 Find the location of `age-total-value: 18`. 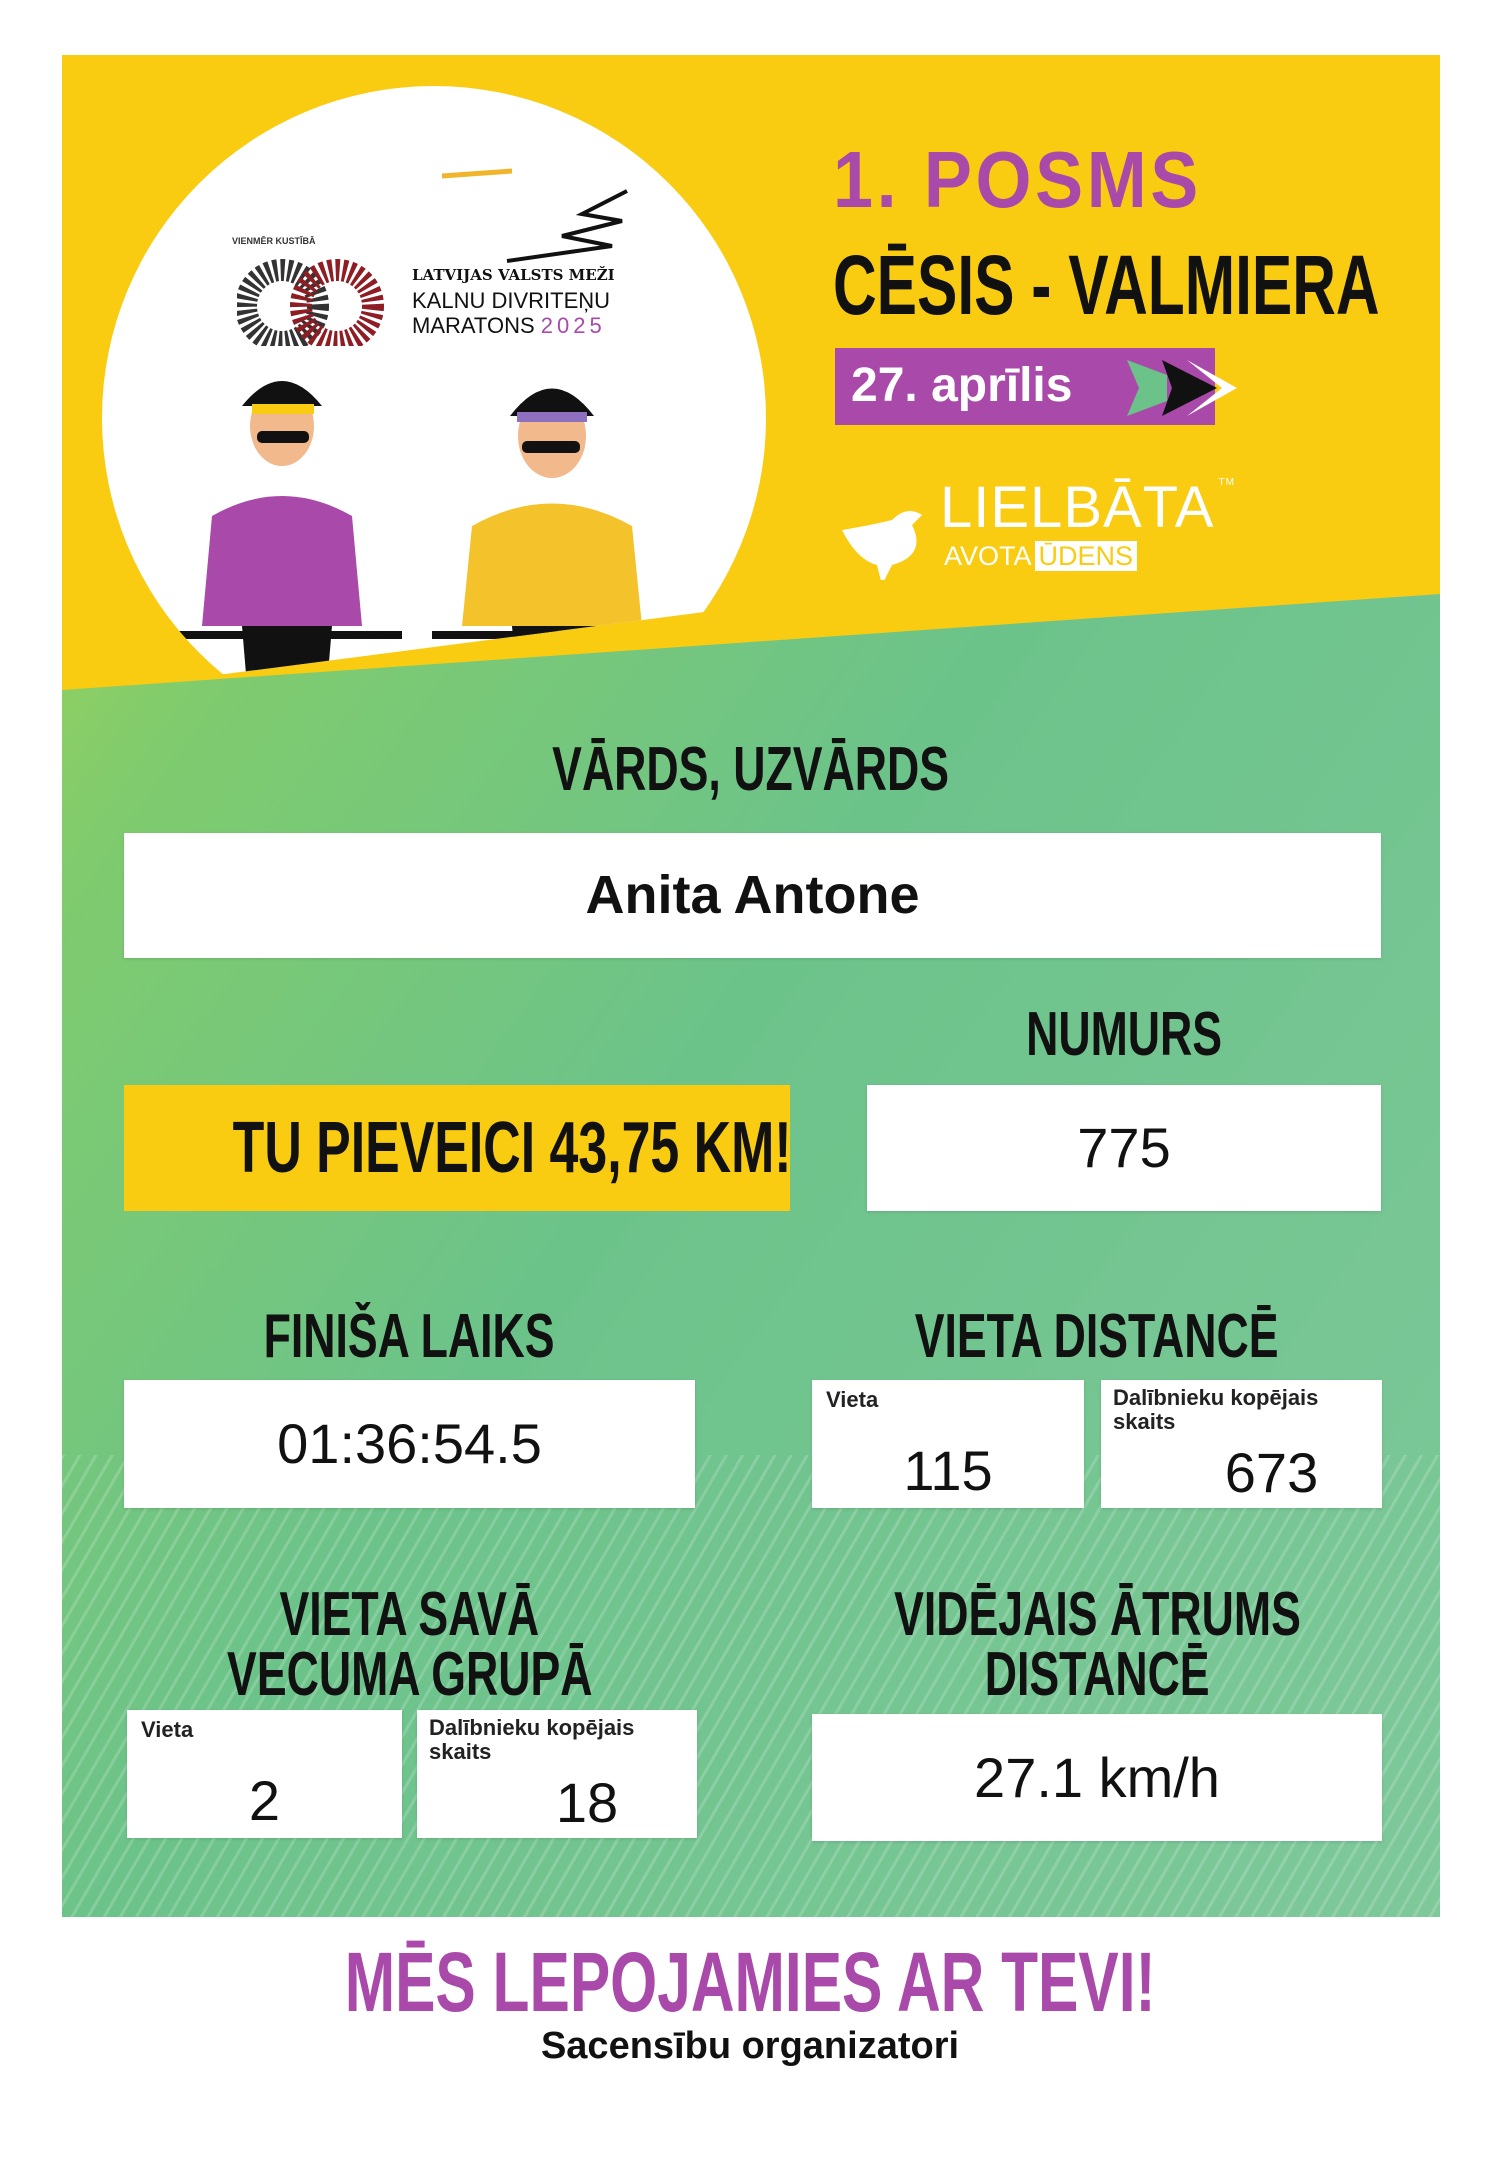

age-total-value: 18 is located at coordinates (587, 1802).